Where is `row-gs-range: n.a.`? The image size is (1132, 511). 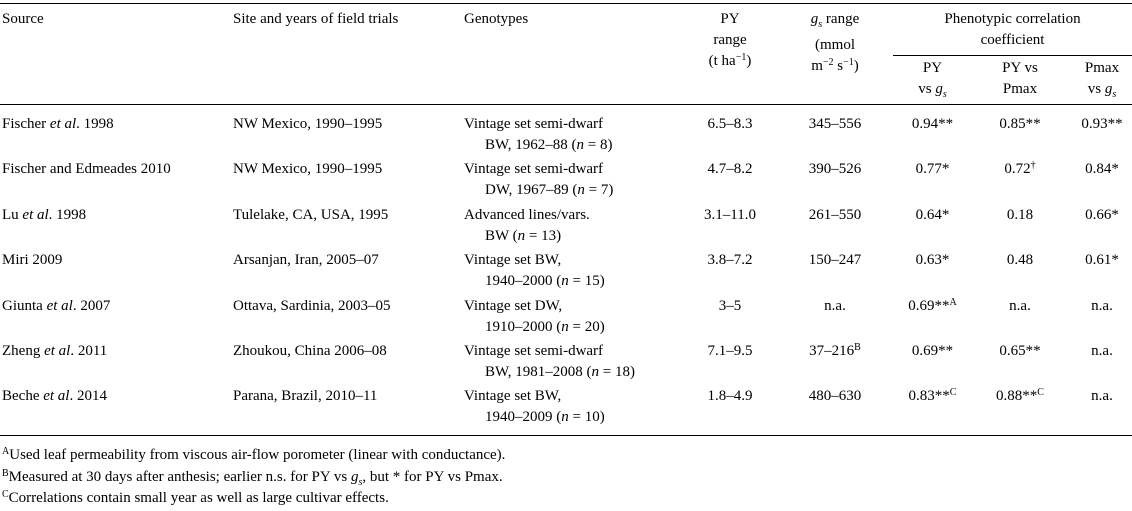 row-gs-range: n.a. is located at coordinates (835, 306).